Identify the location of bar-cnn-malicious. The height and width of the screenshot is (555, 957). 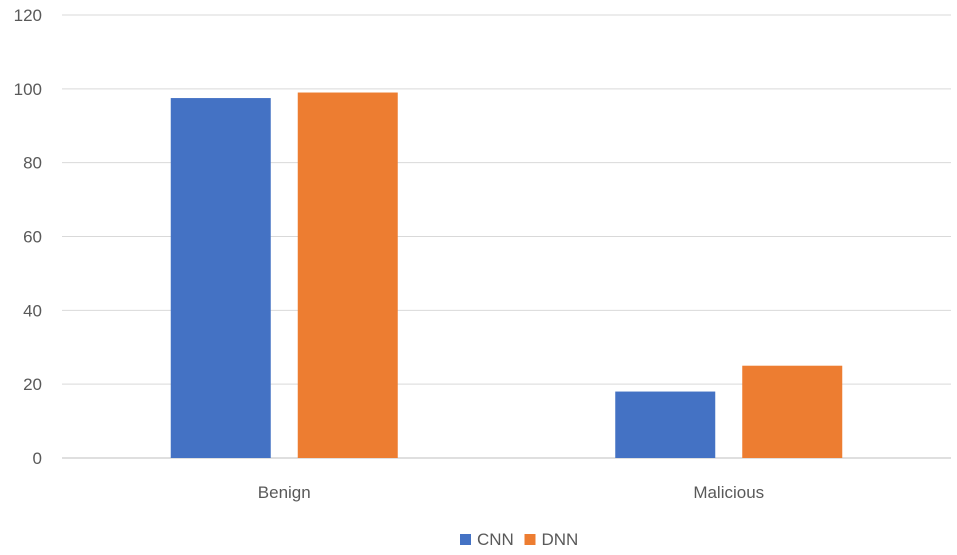
(665, 424).